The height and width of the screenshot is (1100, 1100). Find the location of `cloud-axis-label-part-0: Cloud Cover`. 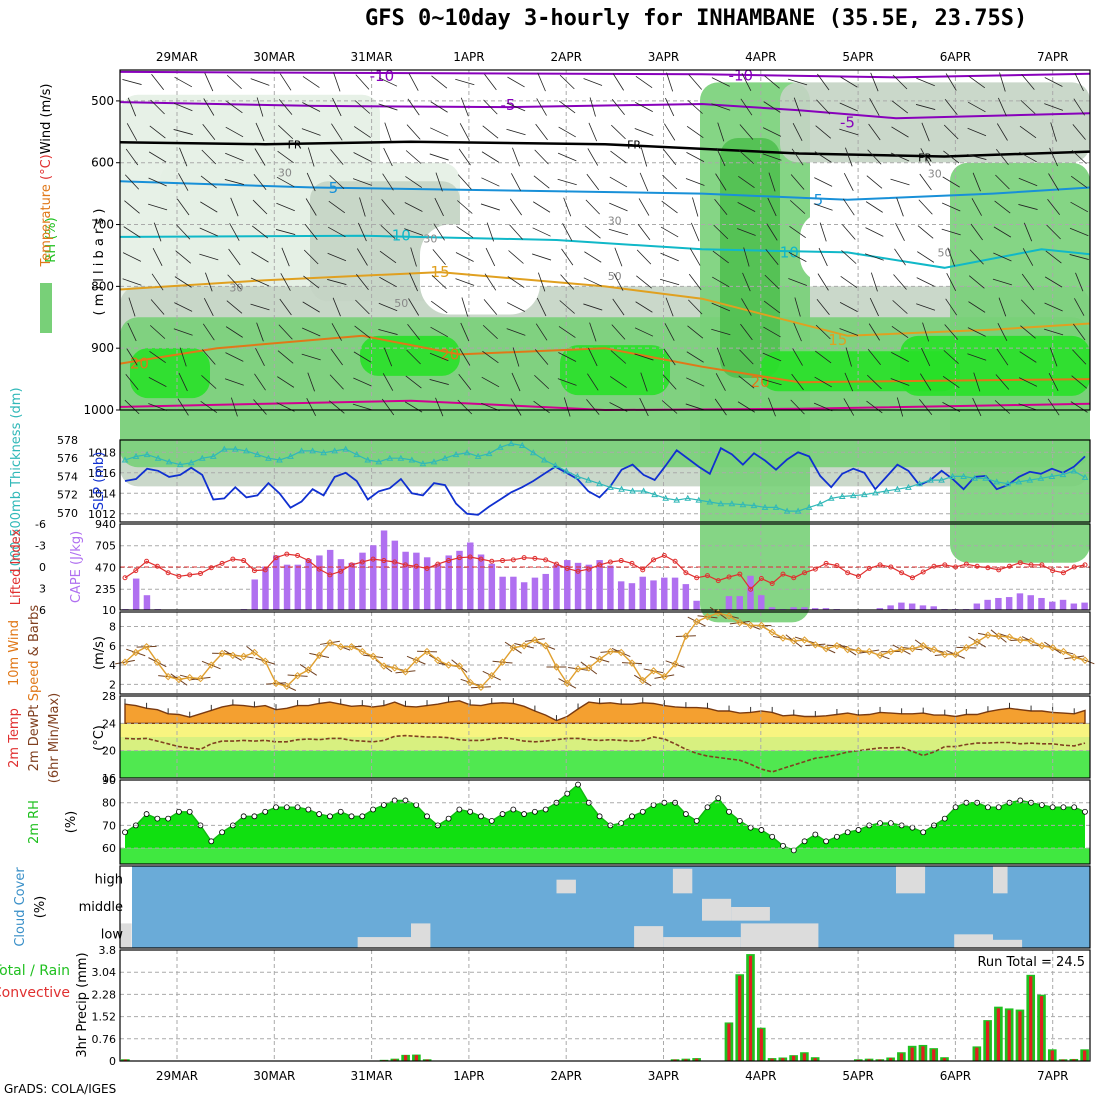

cloud-axis-label-part-0: Cloud Cover is located at coordinates (20, 907).